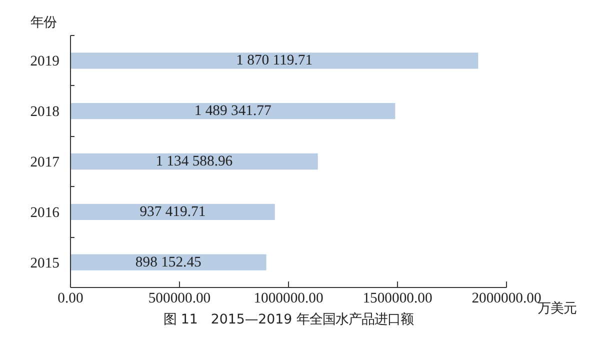 Image resolution: width=604 pixels, height=352 pixels. What do you see at coordinates (289, 298) in the screenshot?
I see `x-tick-label: 1000000.00` at bounding box center [289, 298].